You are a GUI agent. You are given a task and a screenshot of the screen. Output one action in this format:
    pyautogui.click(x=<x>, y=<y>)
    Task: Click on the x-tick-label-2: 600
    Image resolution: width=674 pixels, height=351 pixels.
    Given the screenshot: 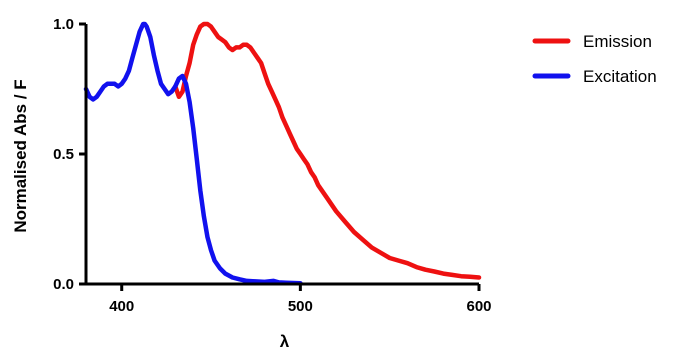 What is the action you would take?
    pyautogui.click(x=478, y=306)
    